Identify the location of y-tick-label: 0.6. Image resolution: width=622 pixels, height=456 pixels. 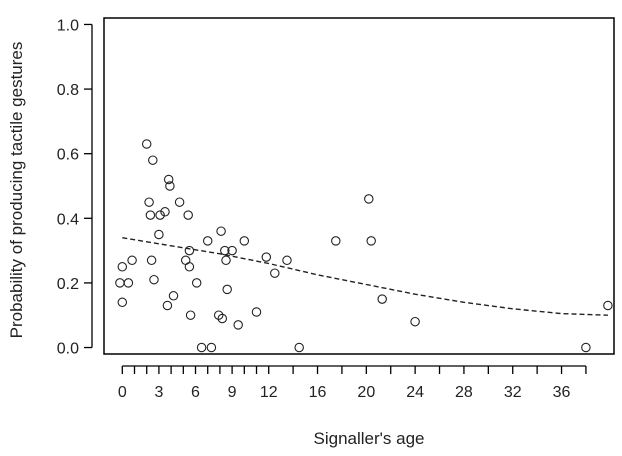
(68, 155).